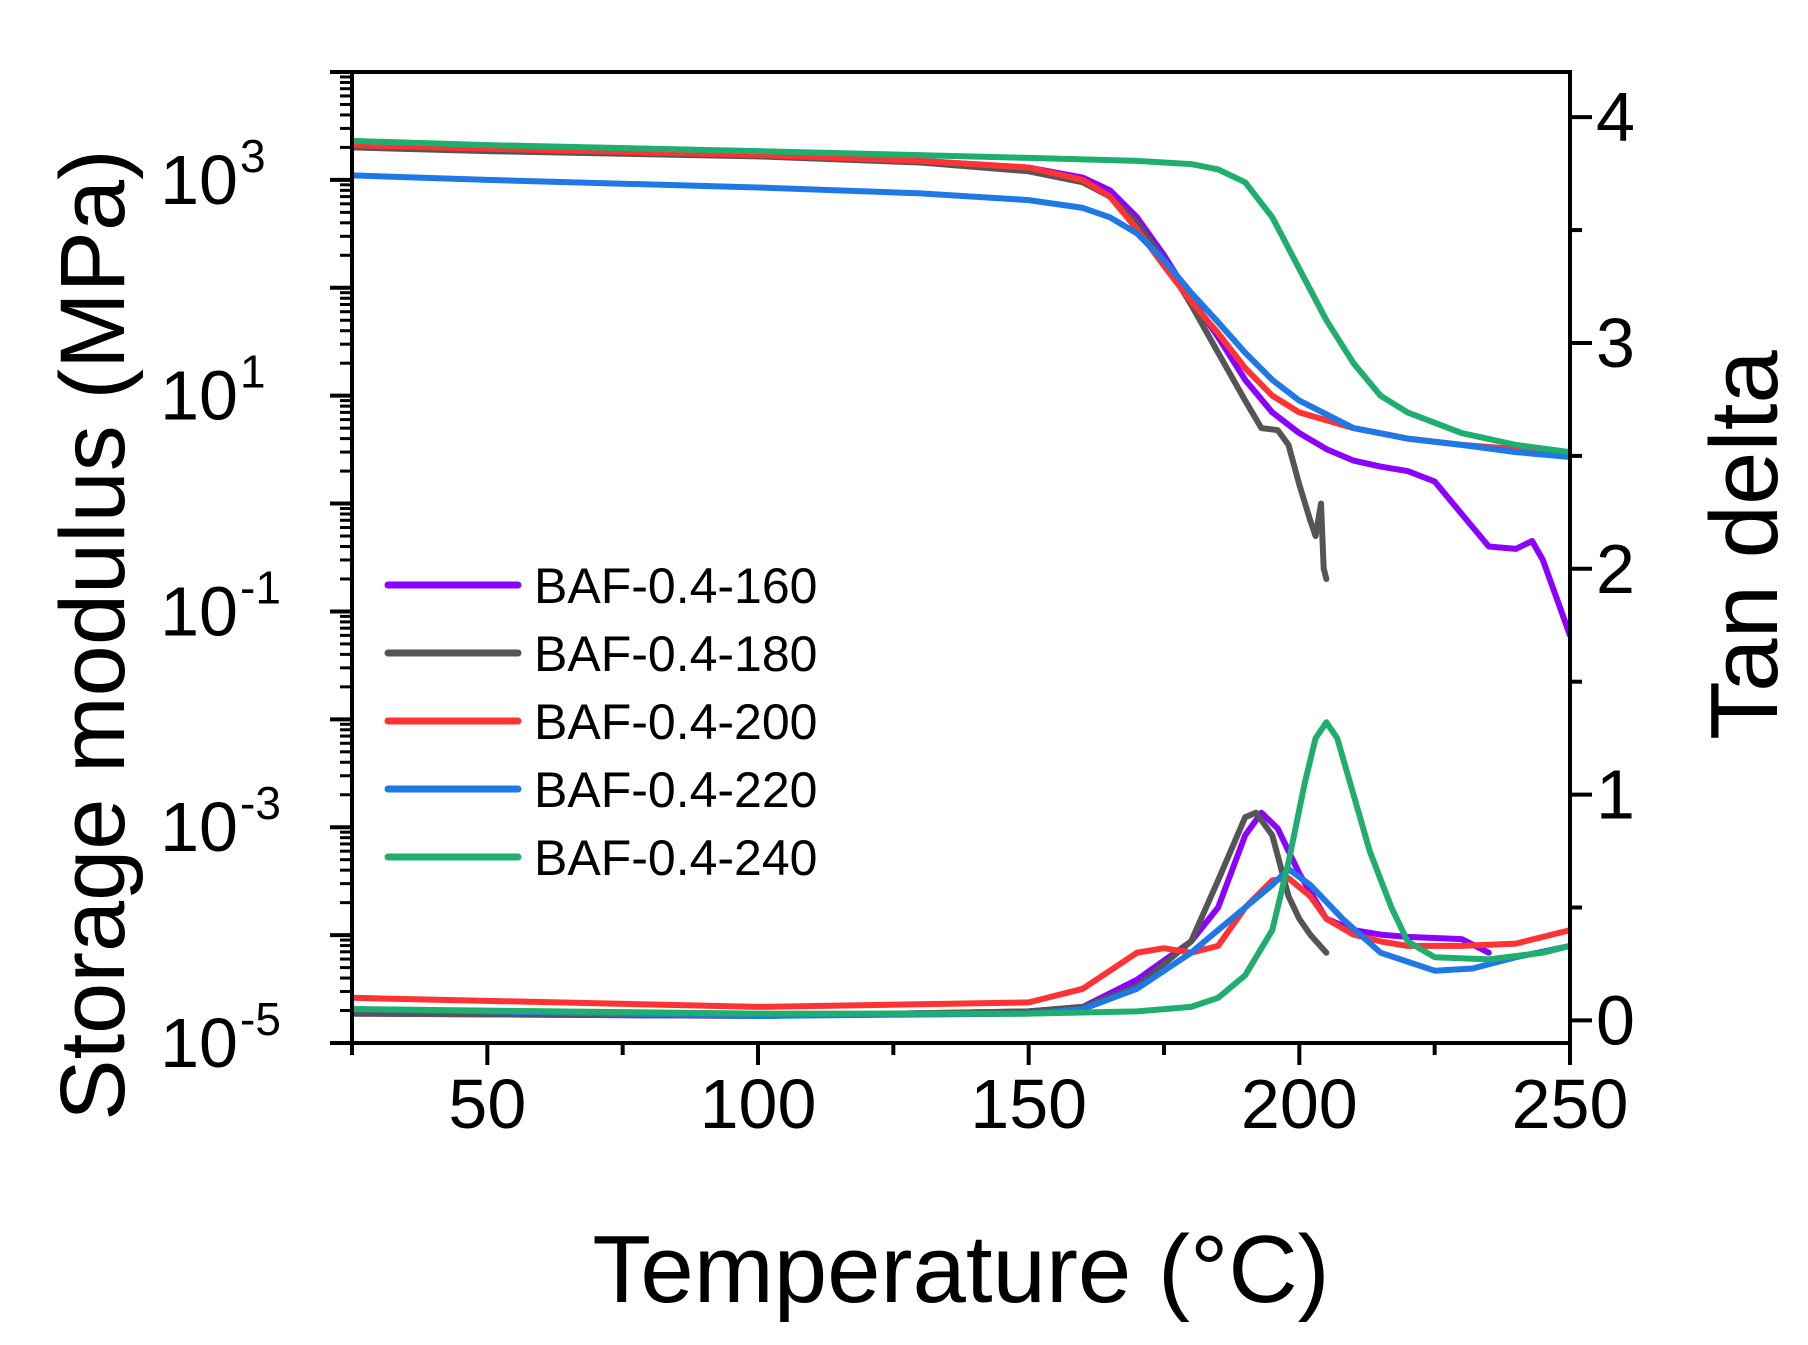  What do you see at coordinates (675, 586) in the screenshot?
I see `legend-label: BAF-0.4-160` at bounding box center [675, 586].